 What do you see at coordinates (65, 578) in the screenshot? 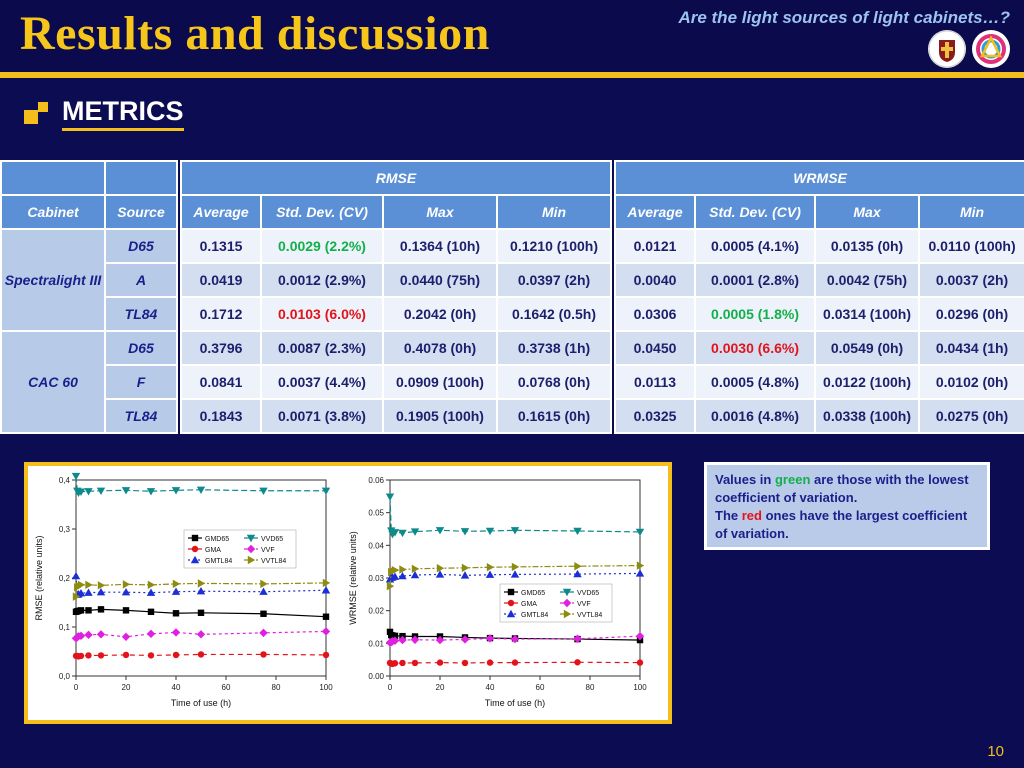
I see `chart0-y-tick-label: 0,2` at bounding box center [65, 578].